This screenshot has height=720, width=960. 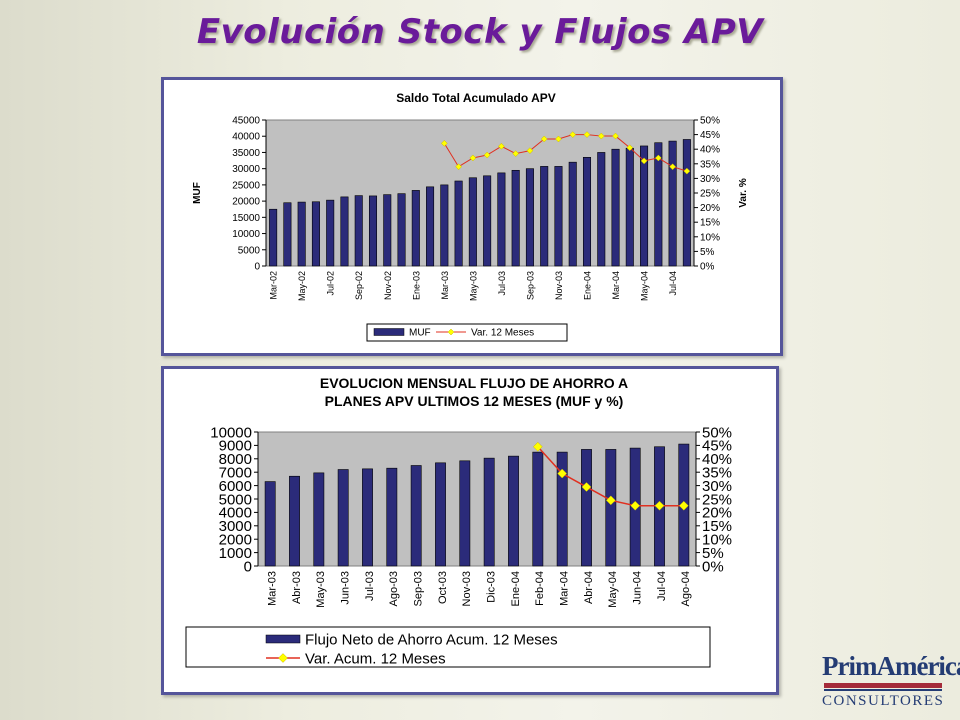 What do you see at coordinates (717, 486) in the screenshot?
I see `right-axis-tick-label: 30%` at bounding box center [717, 486].